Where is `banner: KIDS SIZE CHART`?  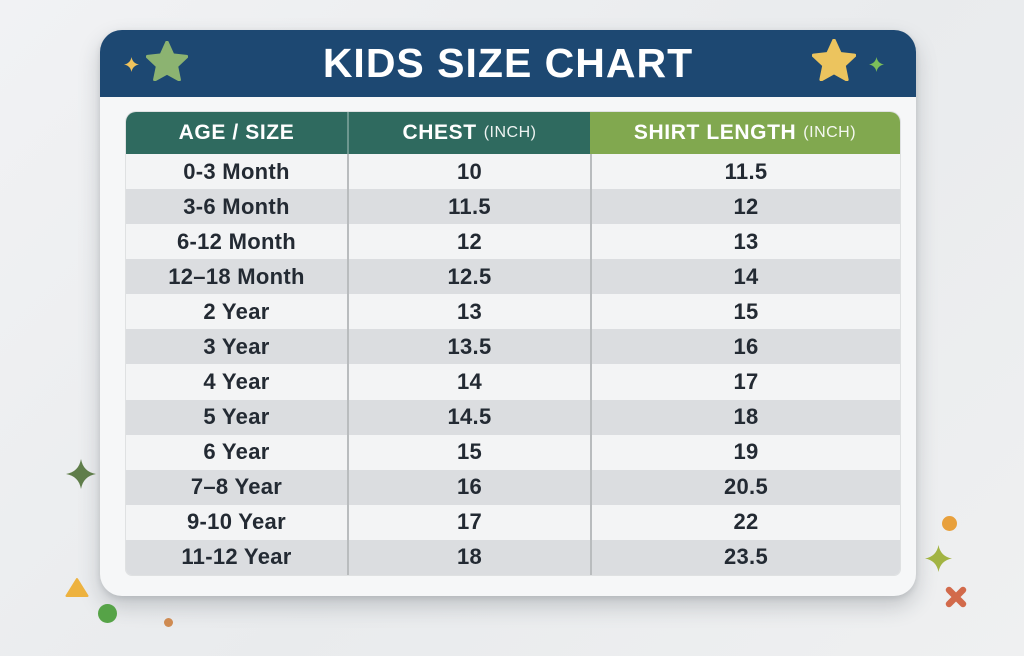
banner: KIDS SIZE CHART is located at coordinates (508, 63).